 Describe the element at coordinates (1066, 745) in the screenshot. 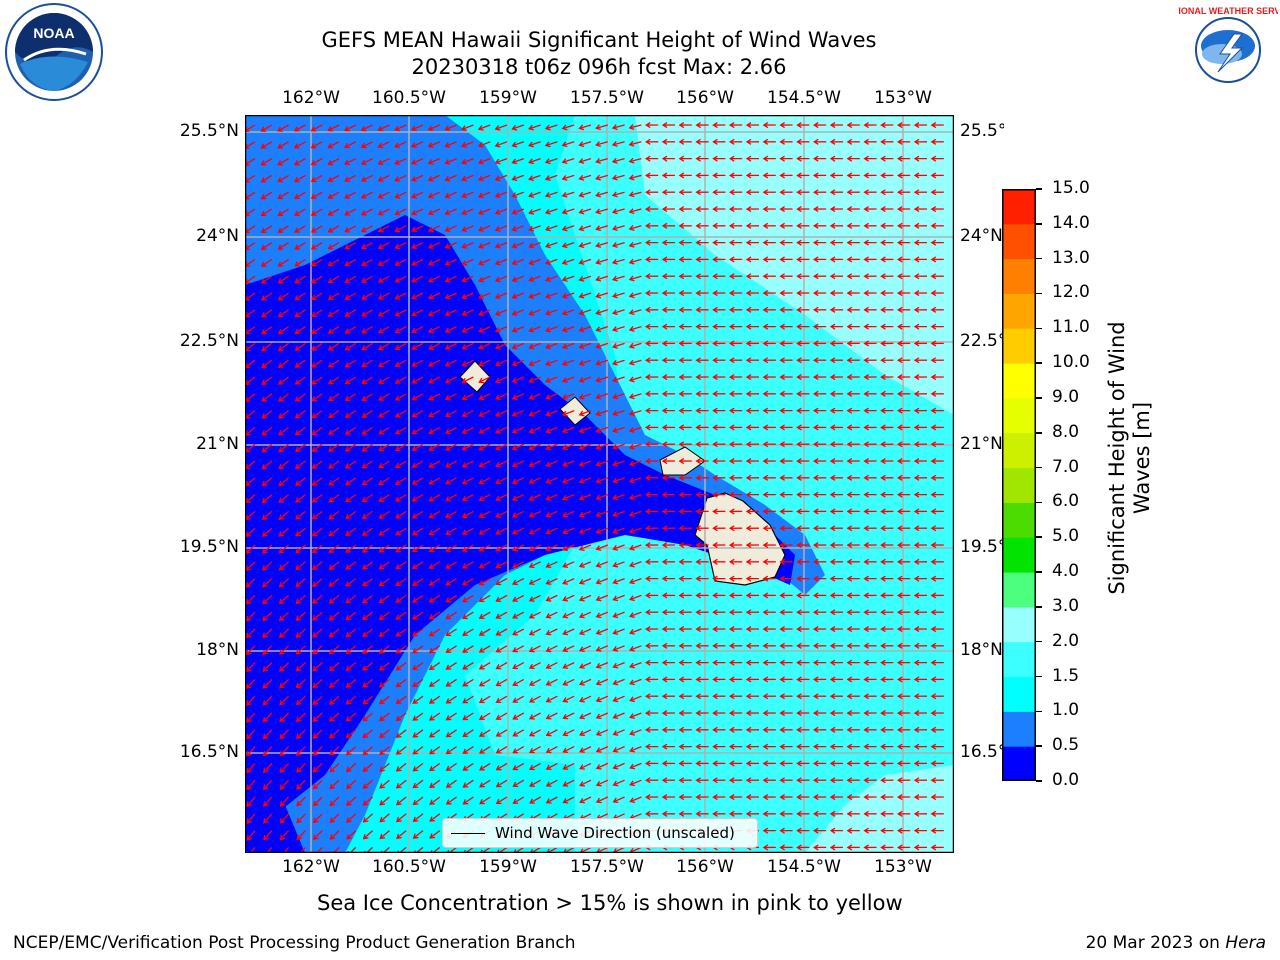

I see `colorbar-tick-label: 0.5` at that location.